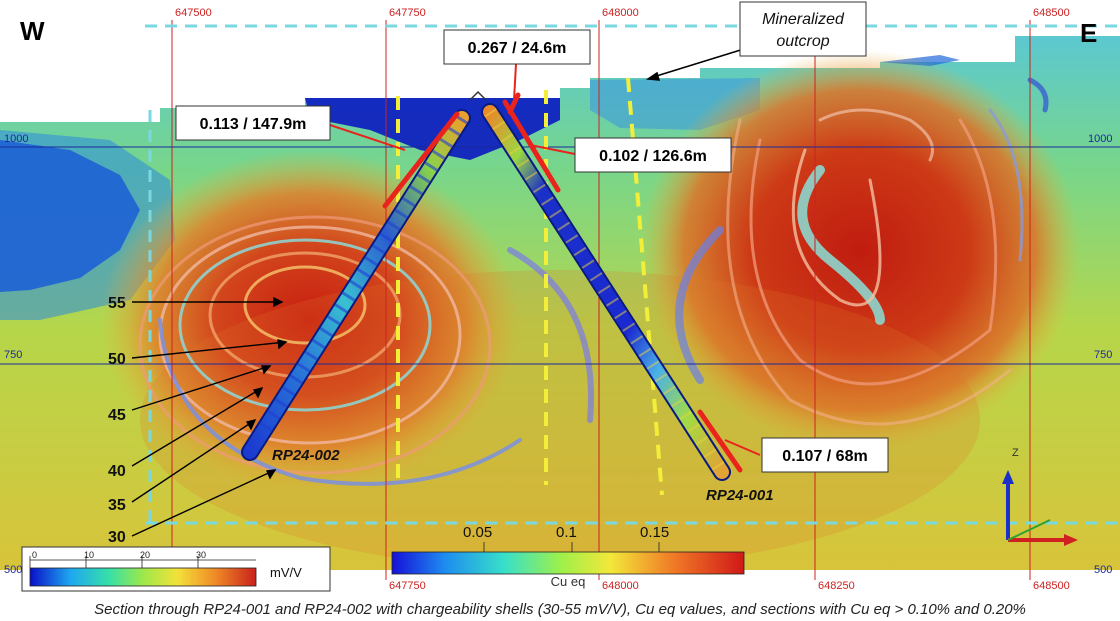 Image resolution: width=1120 pixels, height=621 pixels. What do you see at coordinates (620, 13) in the screenshot?
I see `easting-label-top: 648000` at bounding box center [620, 13].